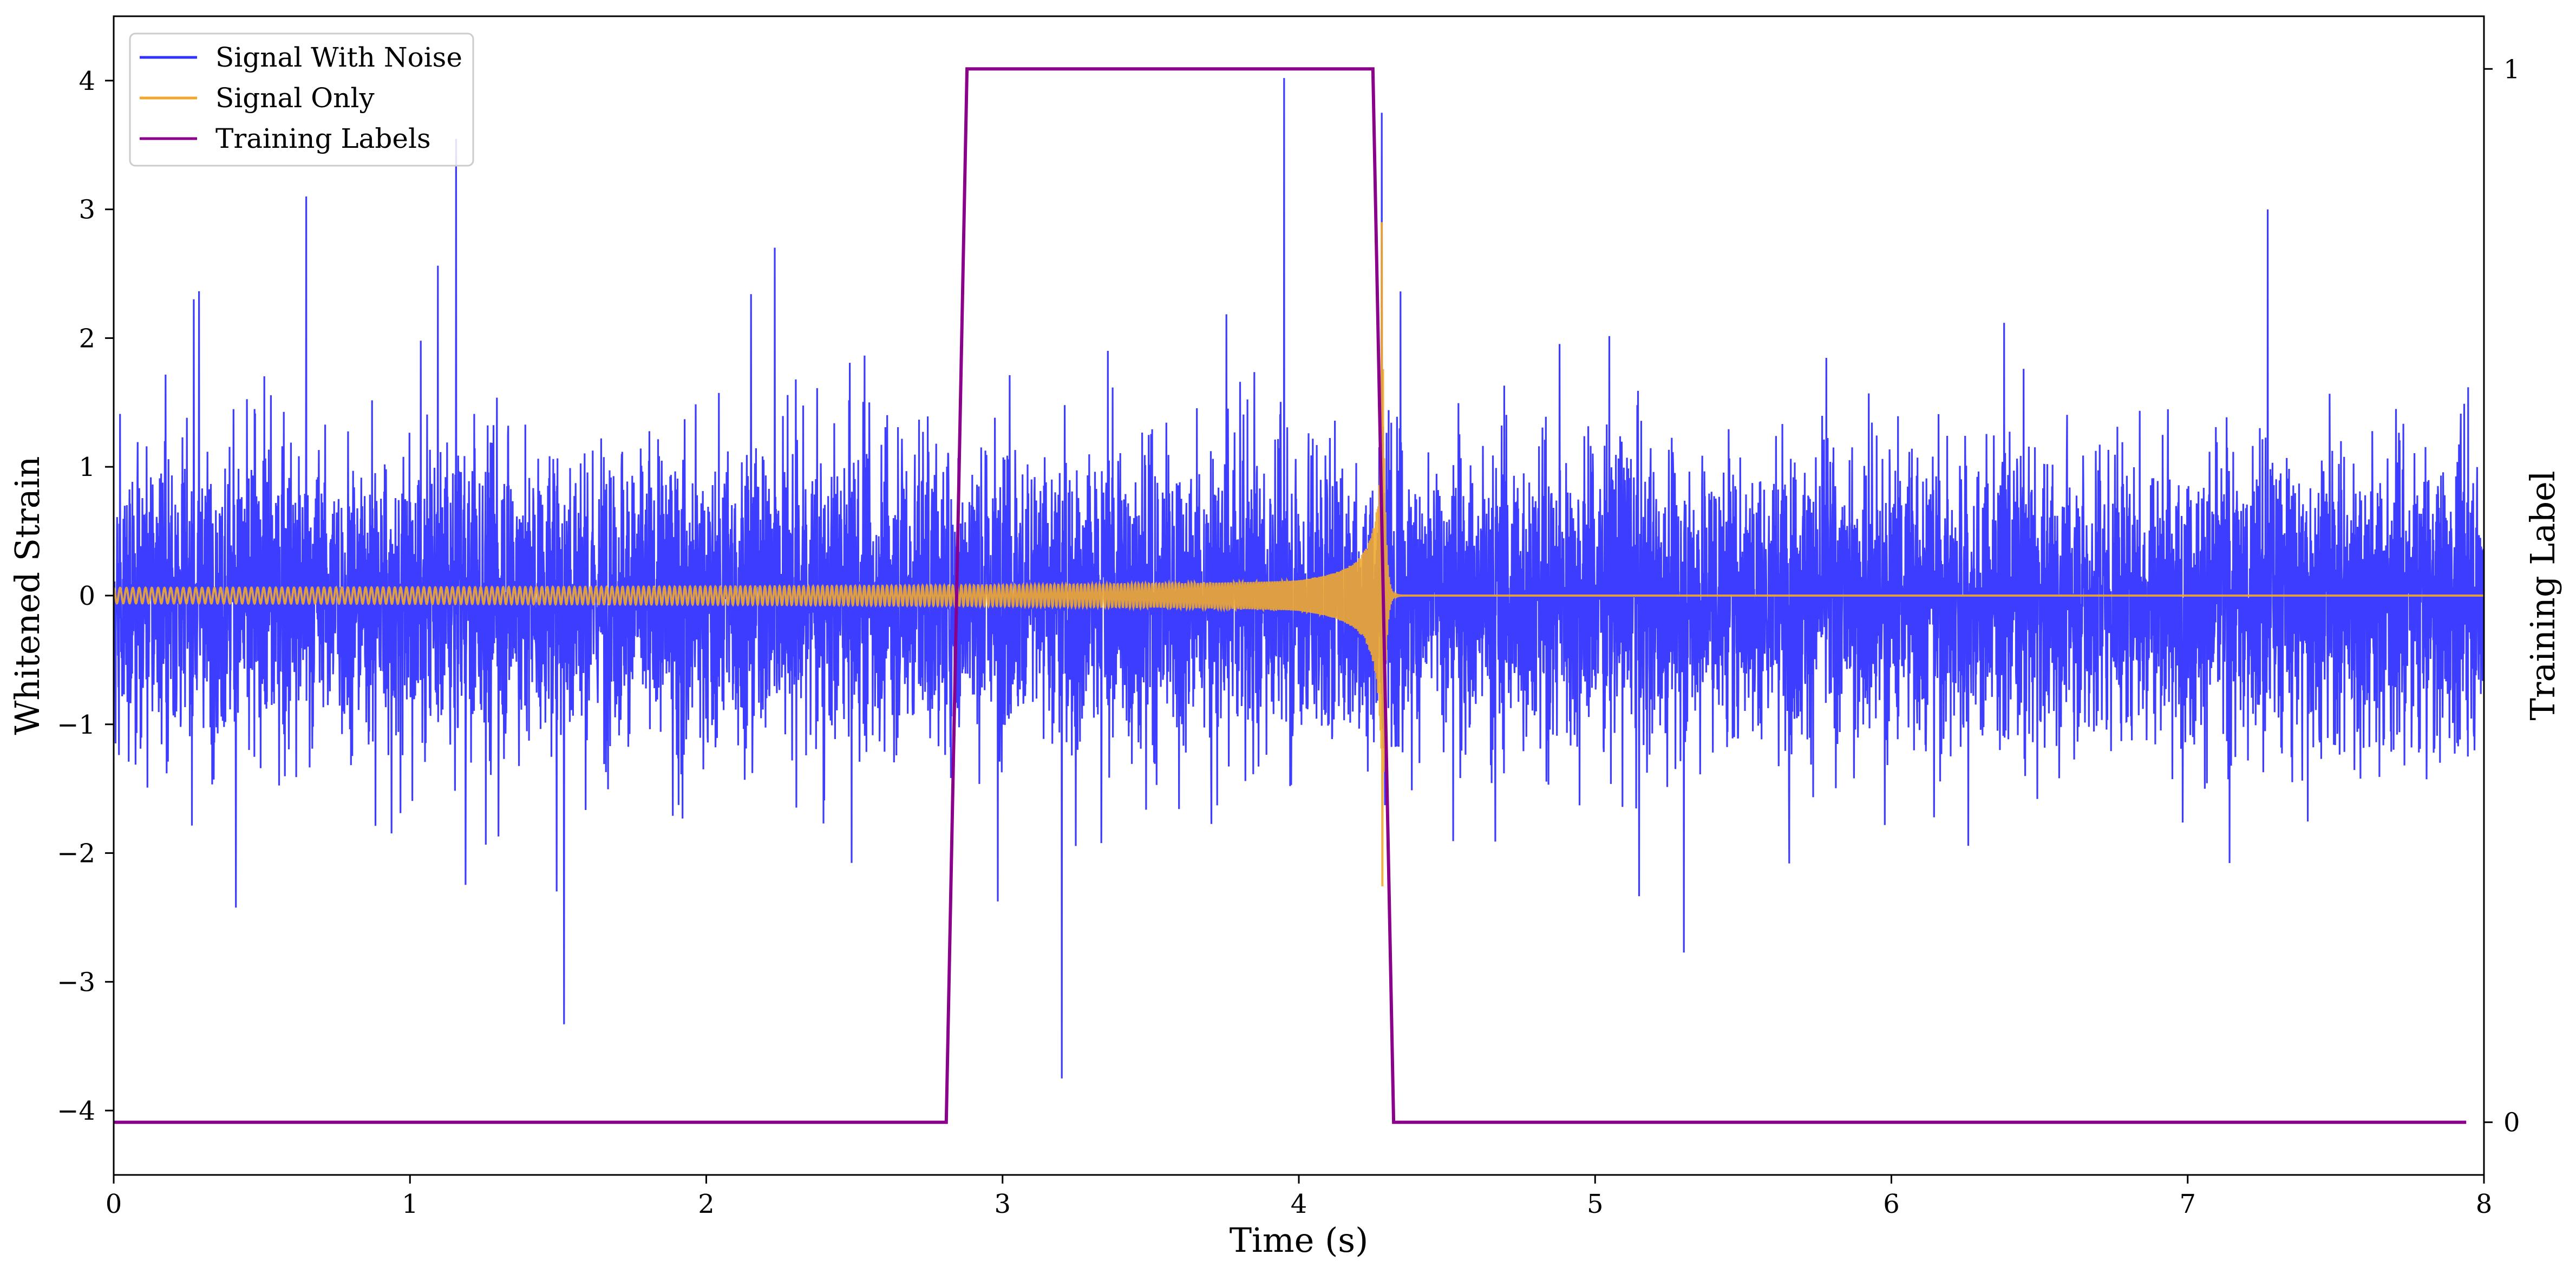 Image resolution: width=2576 pixels, height=1274 pixels. Describe the element at coordinates (28, 595) in the screenshot. I see `y-axis-label: Whitened Strain` at that location.